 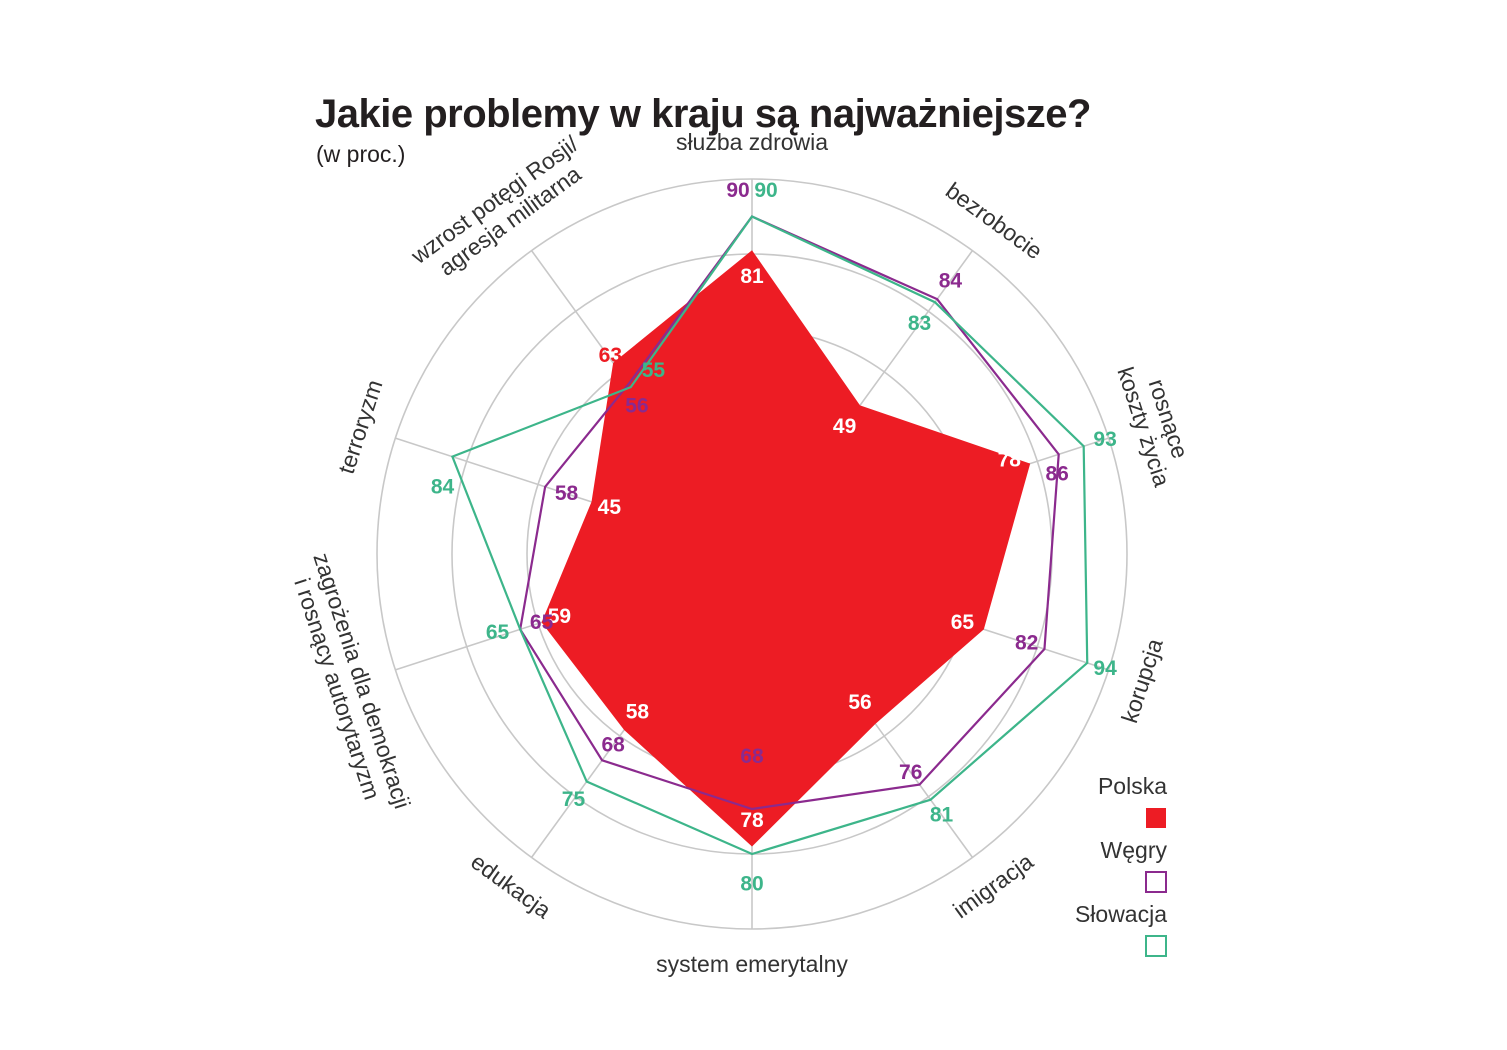 I want to click on value-label-0-3: 65, so click(x=963, y=622).